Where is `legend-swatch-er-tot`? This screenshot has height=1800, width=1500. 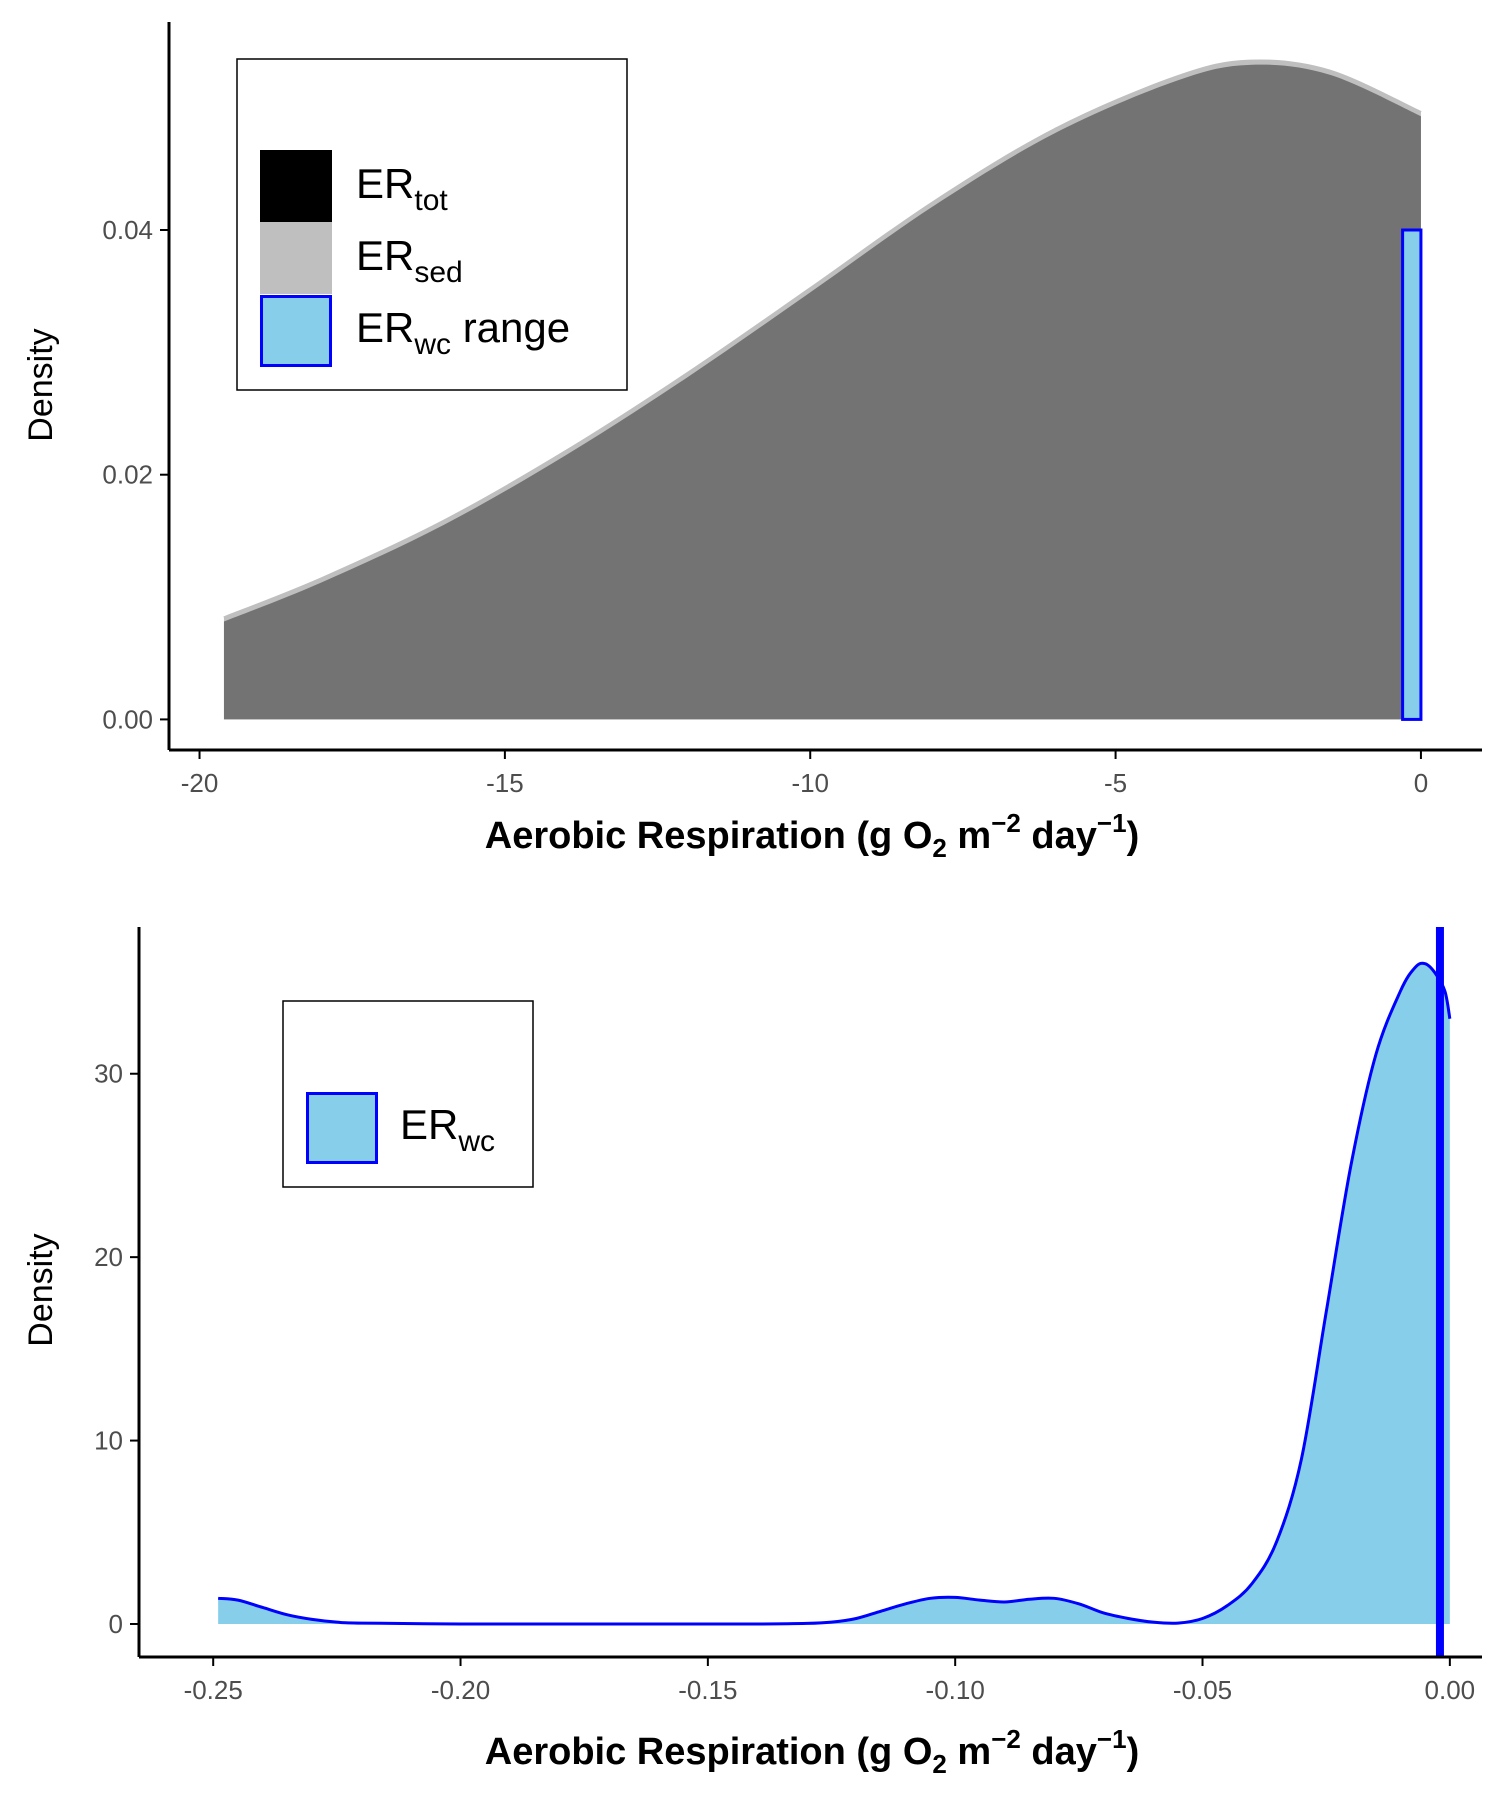
legend-swatch-er-tot is located at coordinates (296, 186).